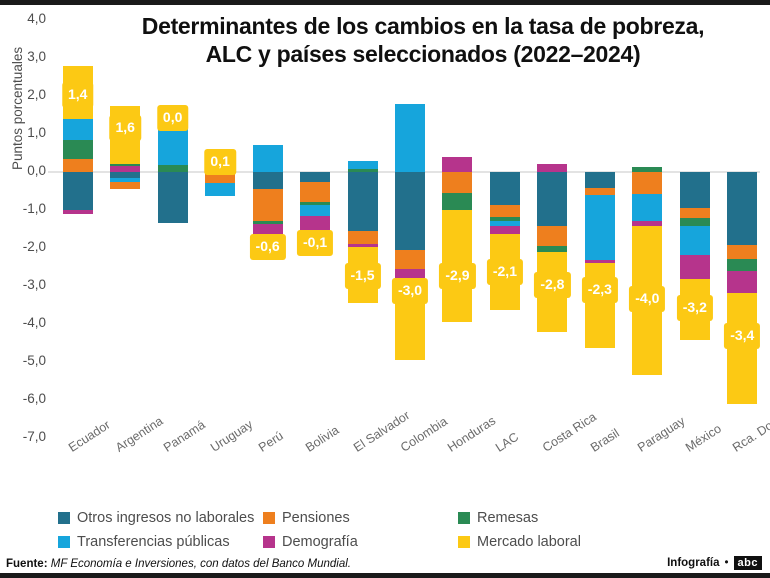 The width and height of the screenshot is (770, 578). Describe the element at coordinates (306, 518) in the screenshot. I see `legend-item: Pensiones` at that location.